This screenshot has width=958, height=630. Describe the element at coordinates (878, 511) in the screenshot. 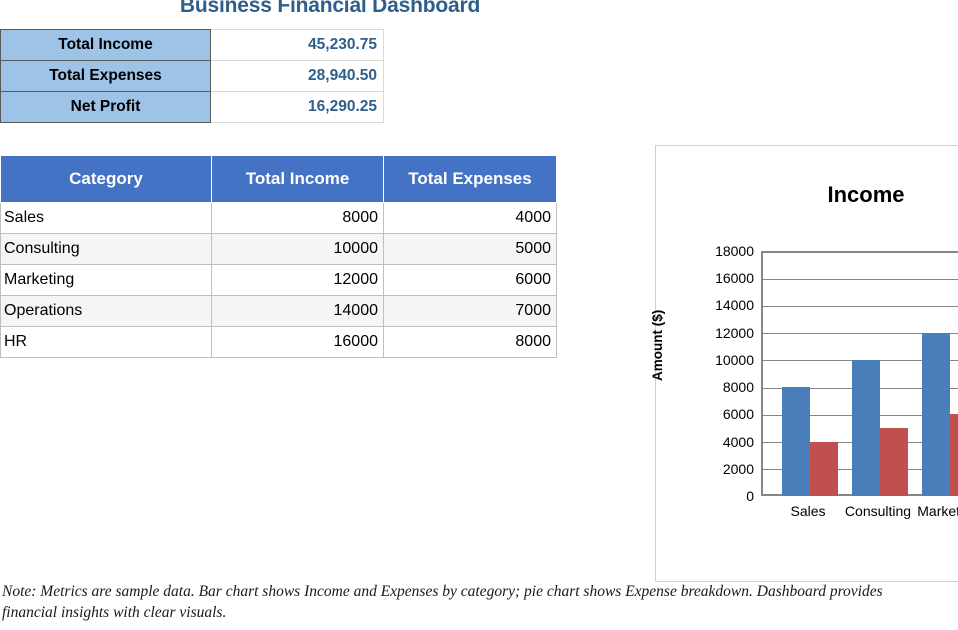

I see `x-tick-label: Consulting` at that location.